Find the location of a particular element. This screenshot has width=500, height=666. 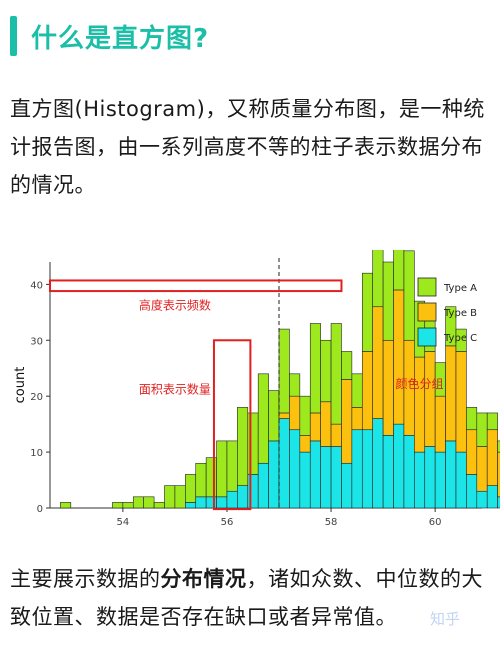

outro-text-after: ，诸如众数、中位数的大致位置、数据是否存在缺口或者异常值。 is located at coordinates (246, 598).